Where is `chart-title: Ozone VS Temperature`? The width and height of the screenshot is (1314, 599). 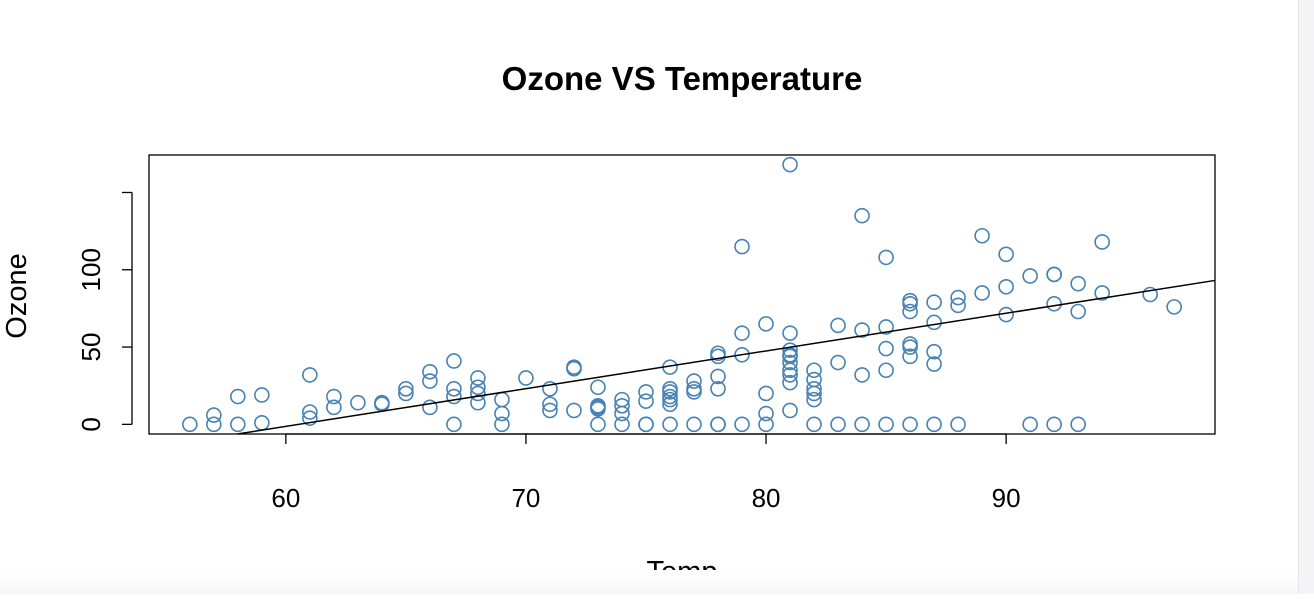 chart-title: Ozone VS Temperature is located at coordinates (682, 78).